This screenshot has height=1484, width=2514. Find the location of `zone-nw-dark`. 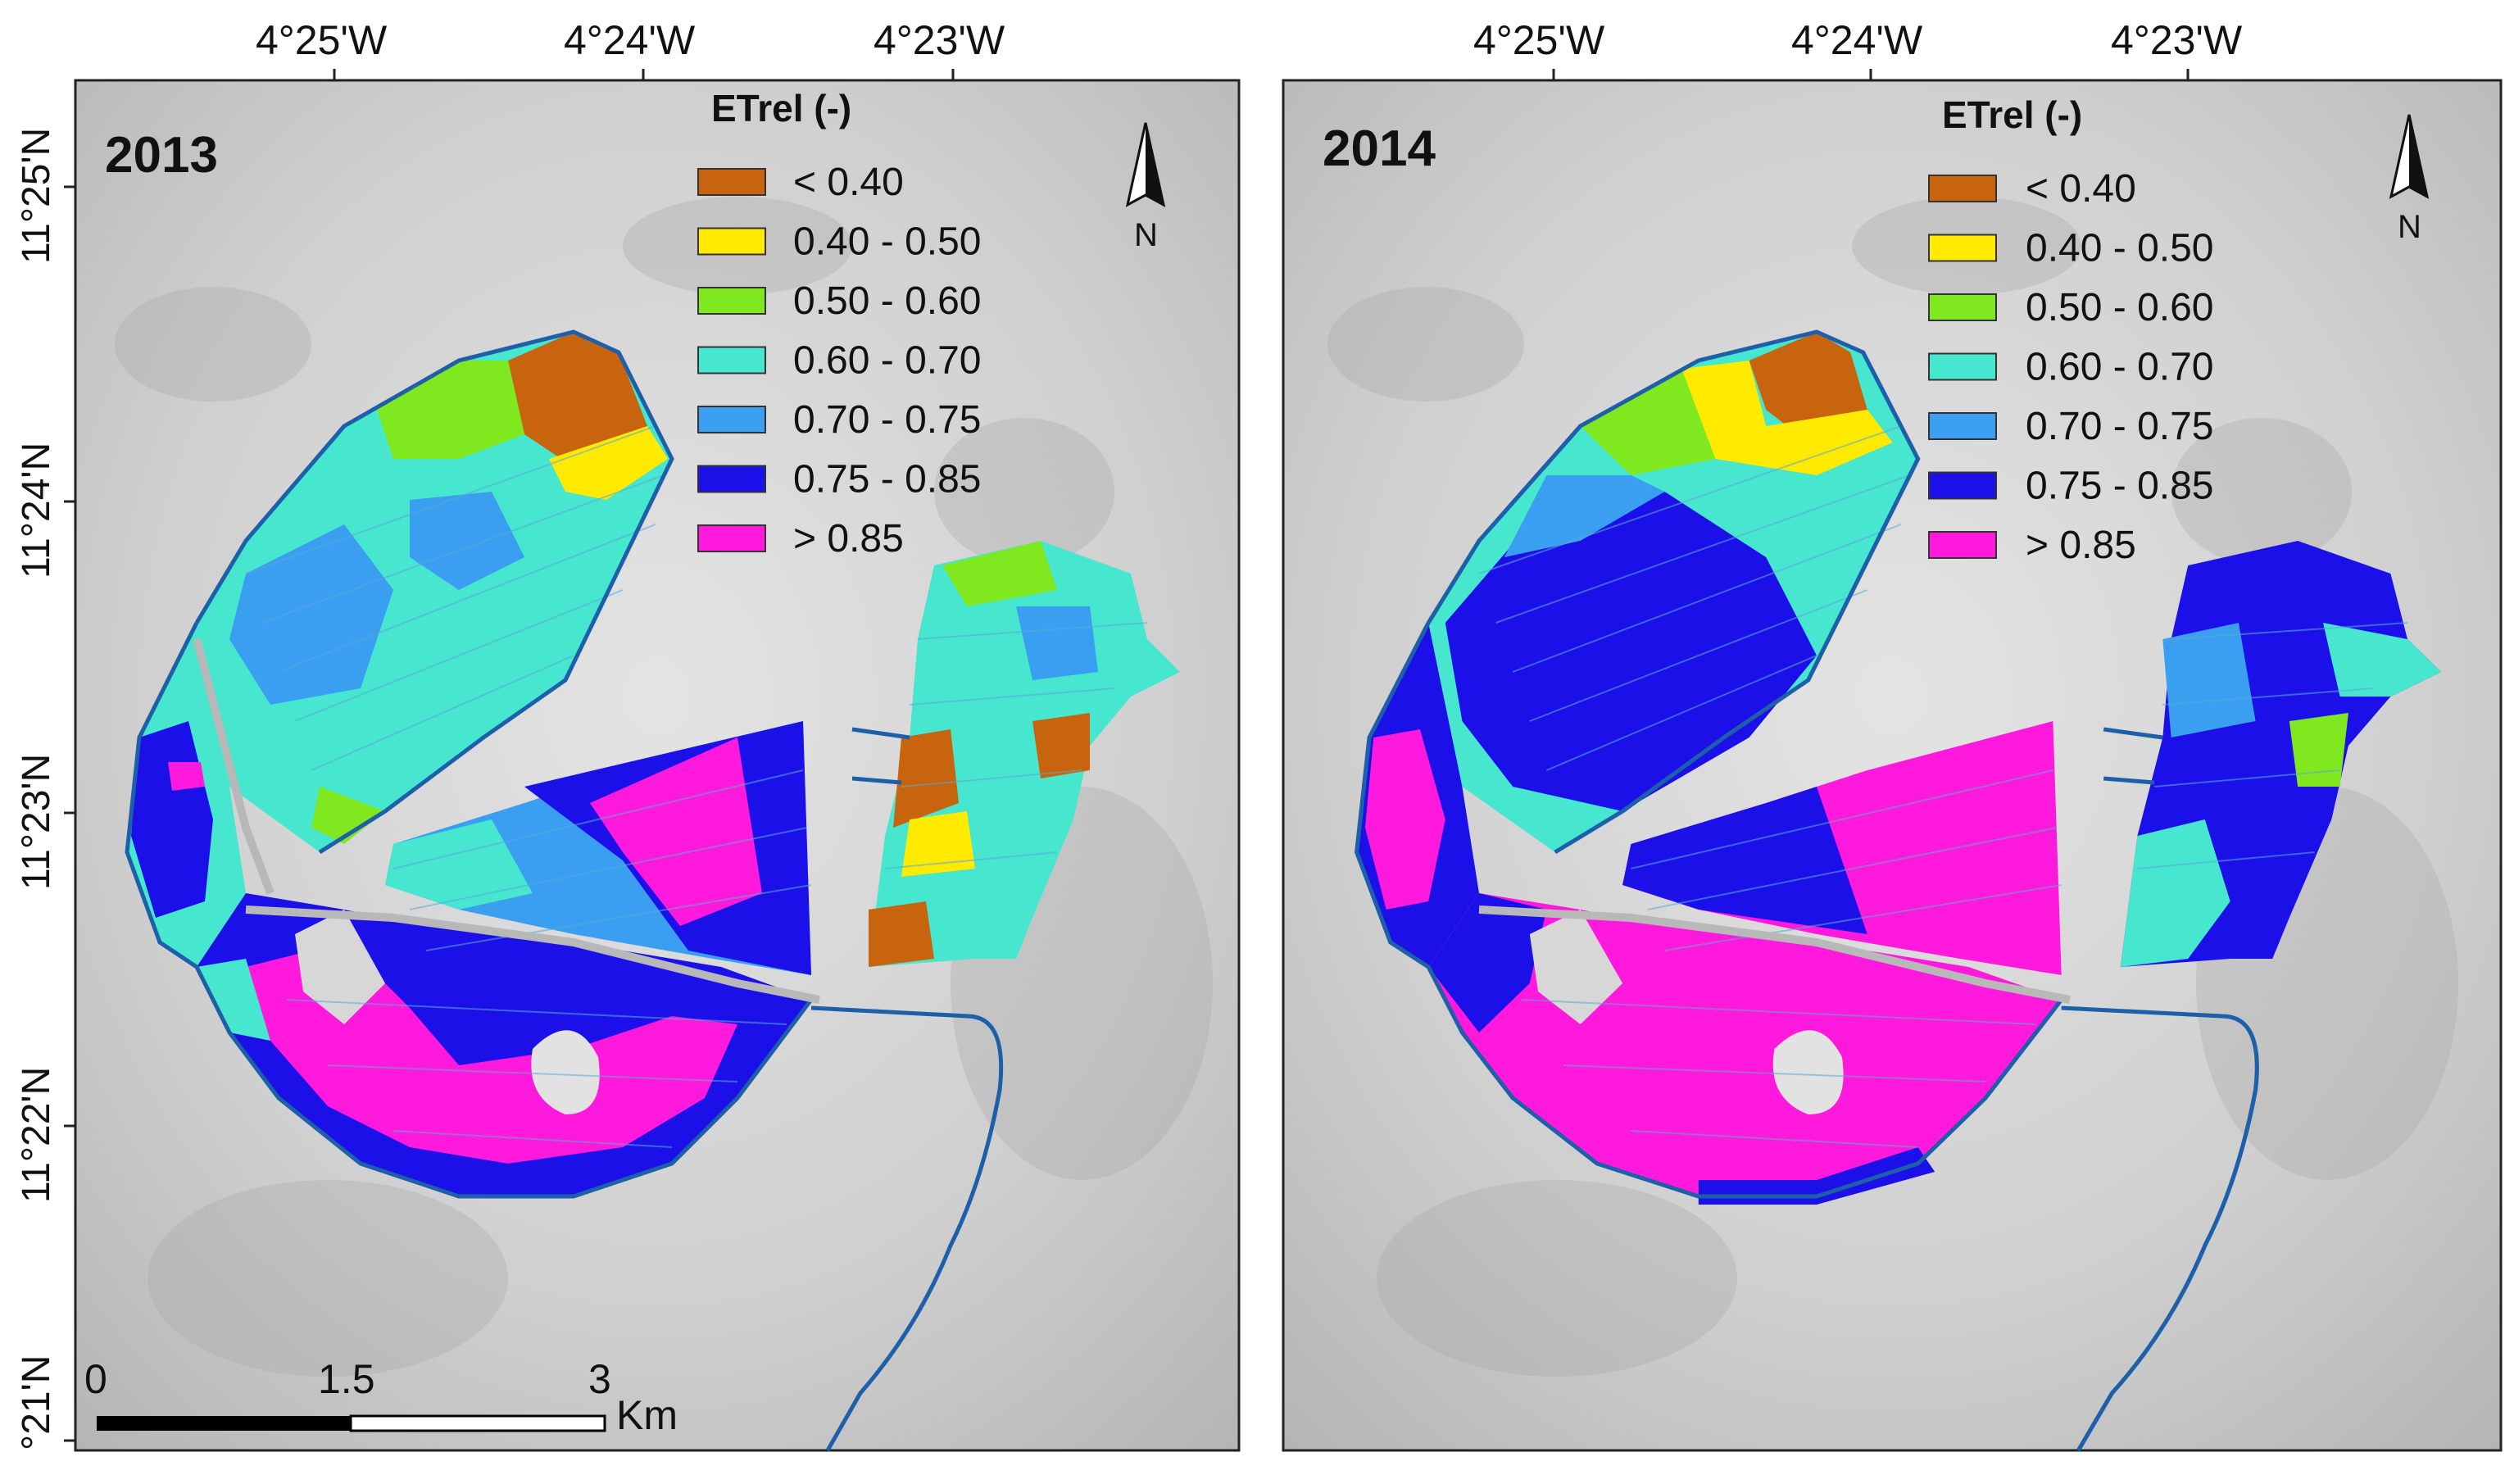

zone-nw-dark is located at coordinates (1631, 651).